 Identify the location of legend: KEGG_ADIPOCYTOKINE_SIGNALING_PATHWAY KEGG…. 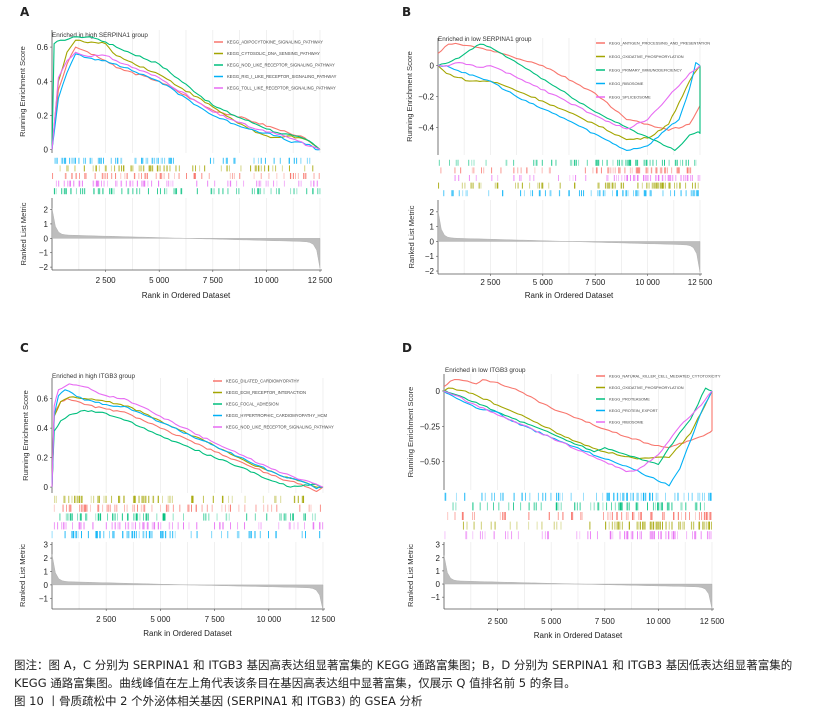
(275, 65).